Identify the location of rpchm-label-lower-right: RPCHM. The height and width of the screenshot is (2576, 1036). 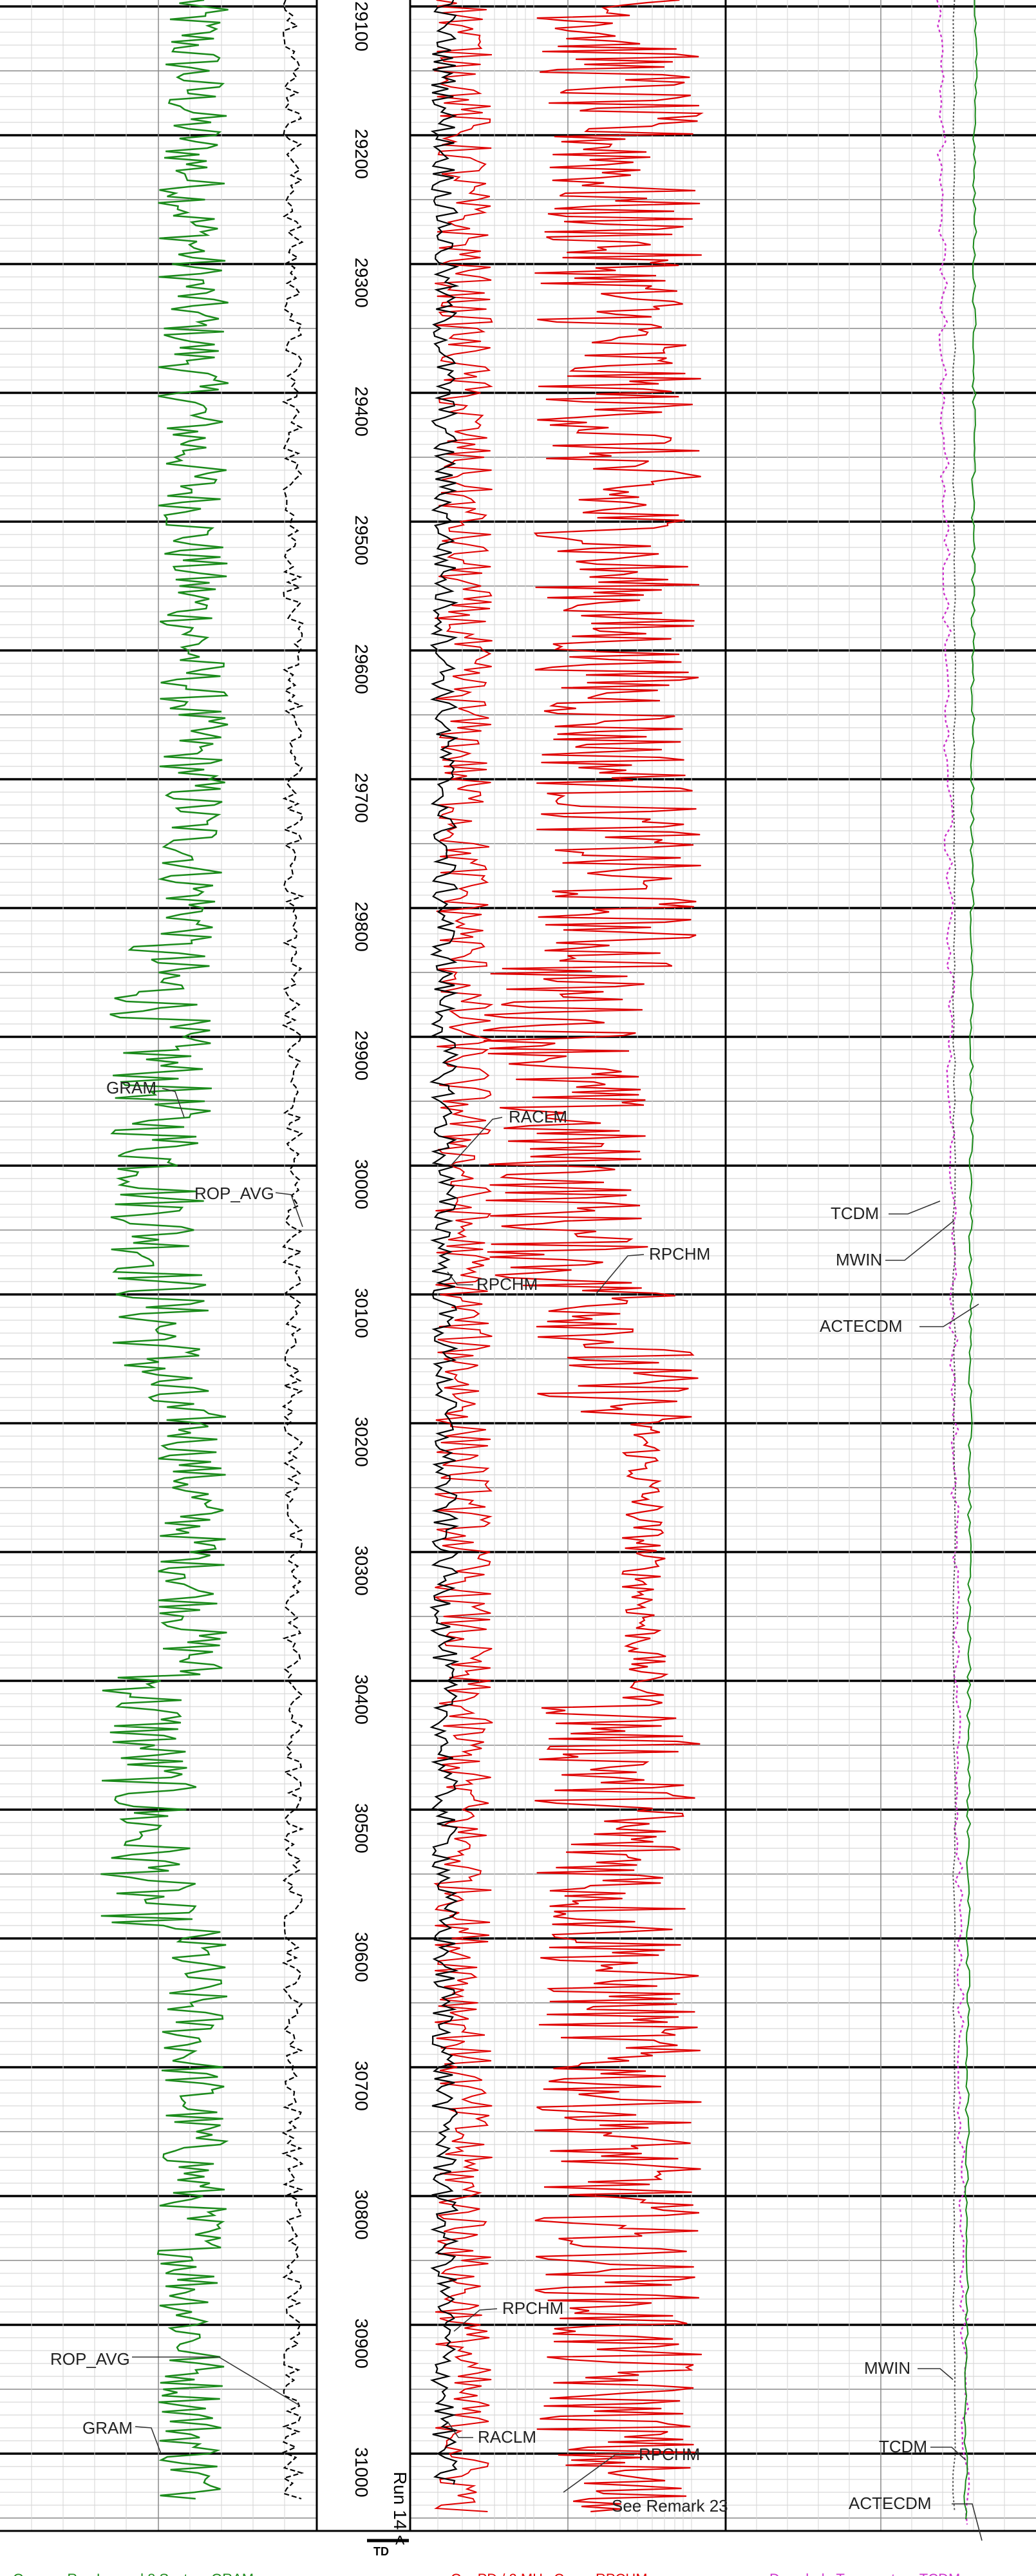
(669, 2454).